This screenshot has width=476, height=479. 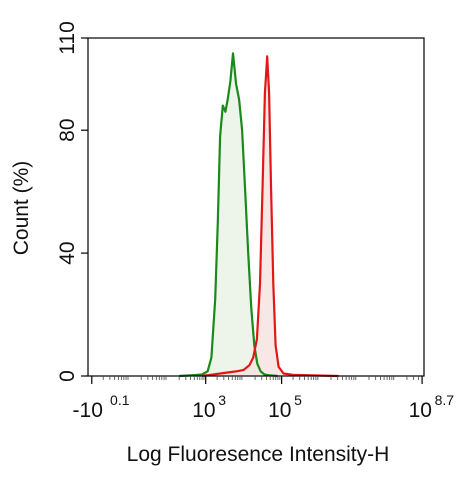 I want to click on x-tick-exponent: 3, so click(x=222, y=400).